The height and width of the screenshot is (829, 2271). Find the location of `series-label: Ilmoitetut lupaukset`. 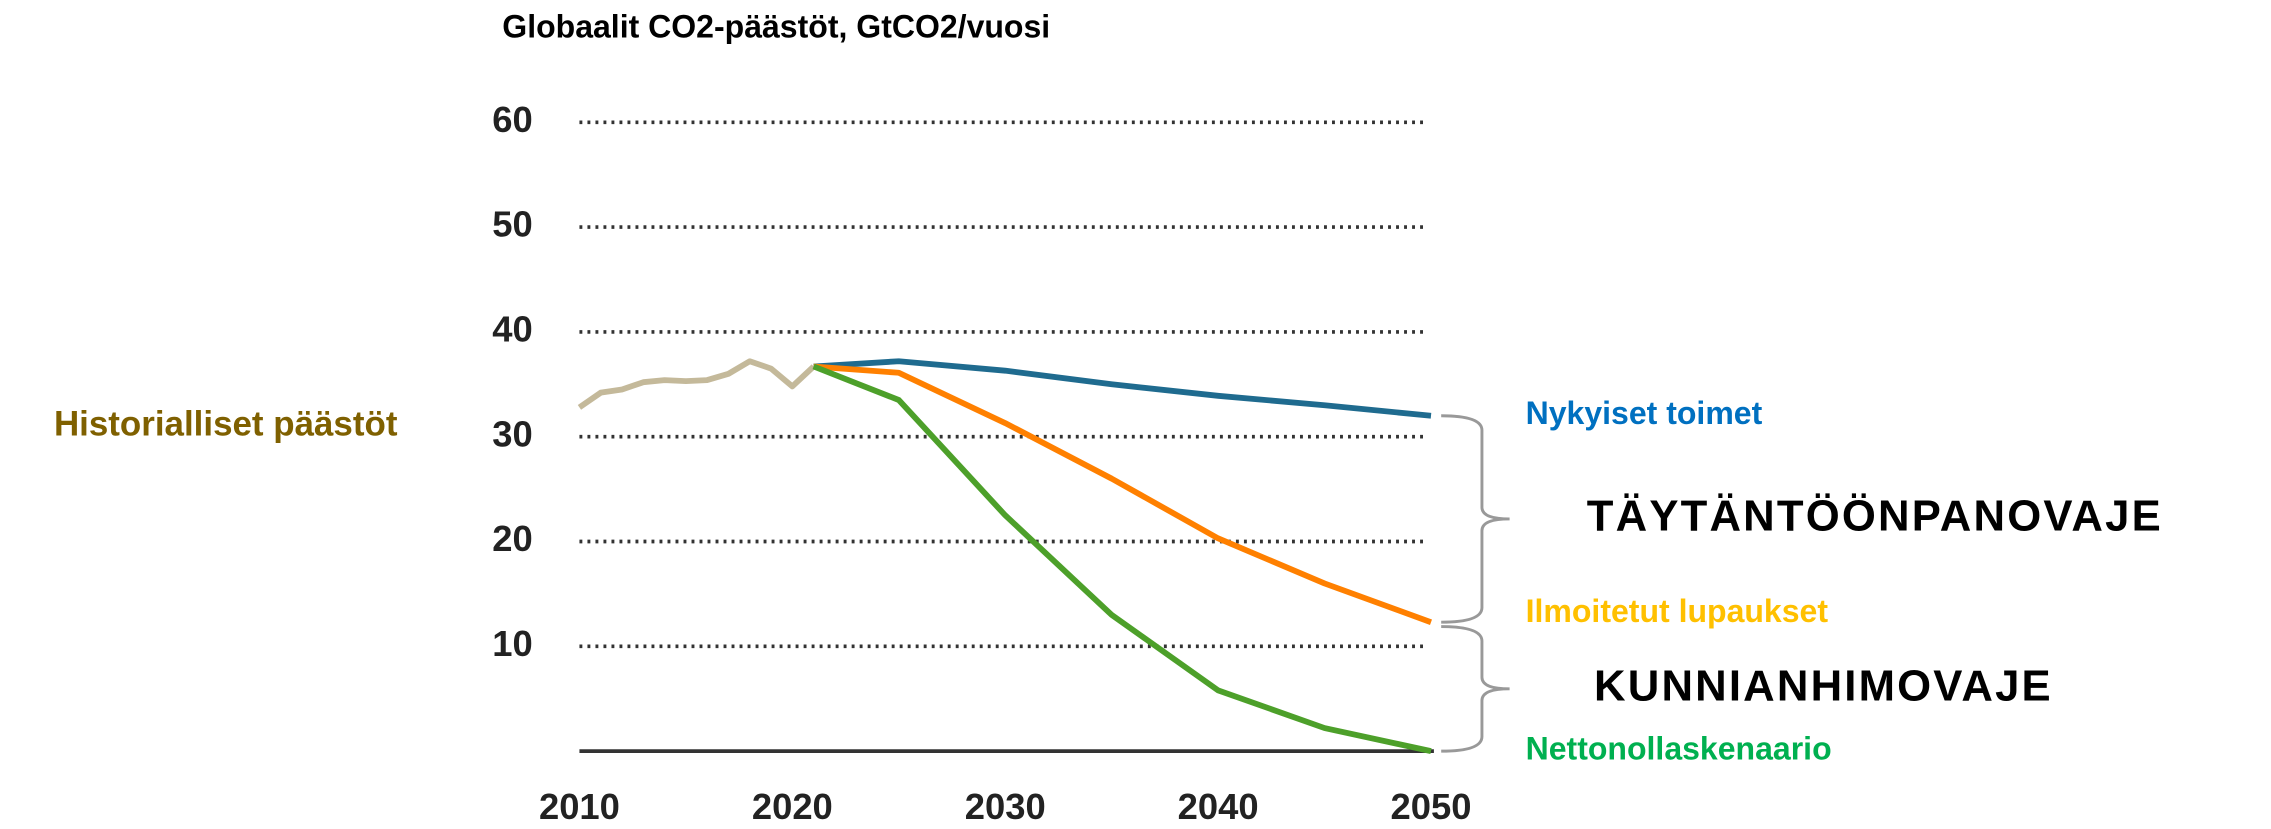

series-label: Ilmoitetut lupaukset is located at coordinates (1677, 611).